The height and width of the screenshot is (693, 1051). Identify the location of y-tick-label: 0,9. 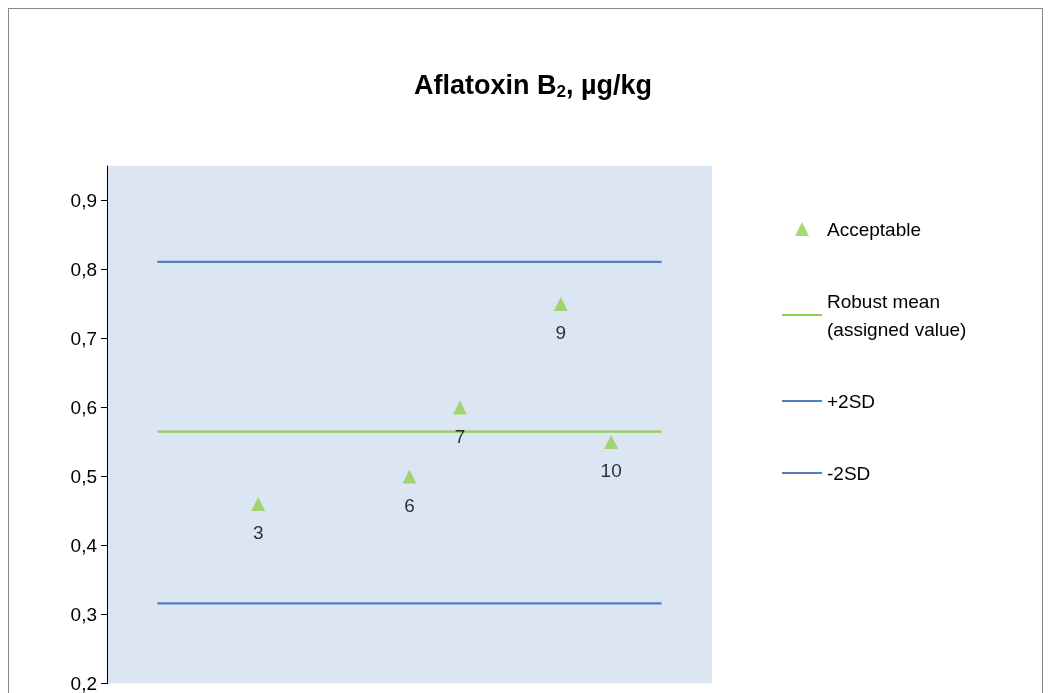
(83, 200).